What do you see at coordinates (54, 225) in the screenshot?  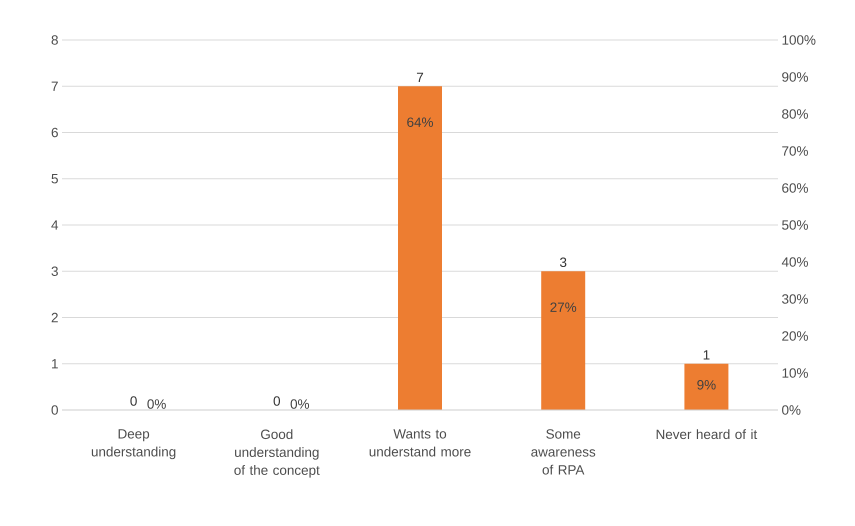 I see `y-tick-label: 4` at bounding box center [54, 225].